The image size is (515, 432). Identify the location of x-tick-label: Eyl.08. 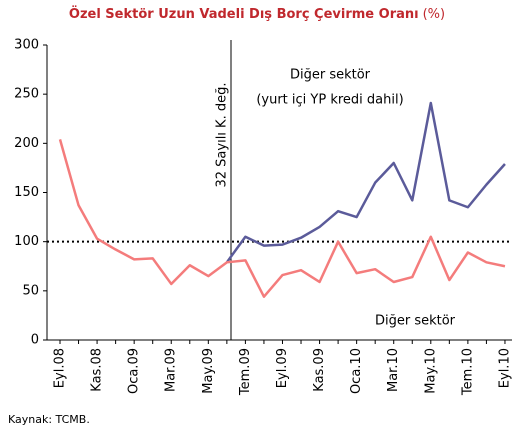
(60, 368).